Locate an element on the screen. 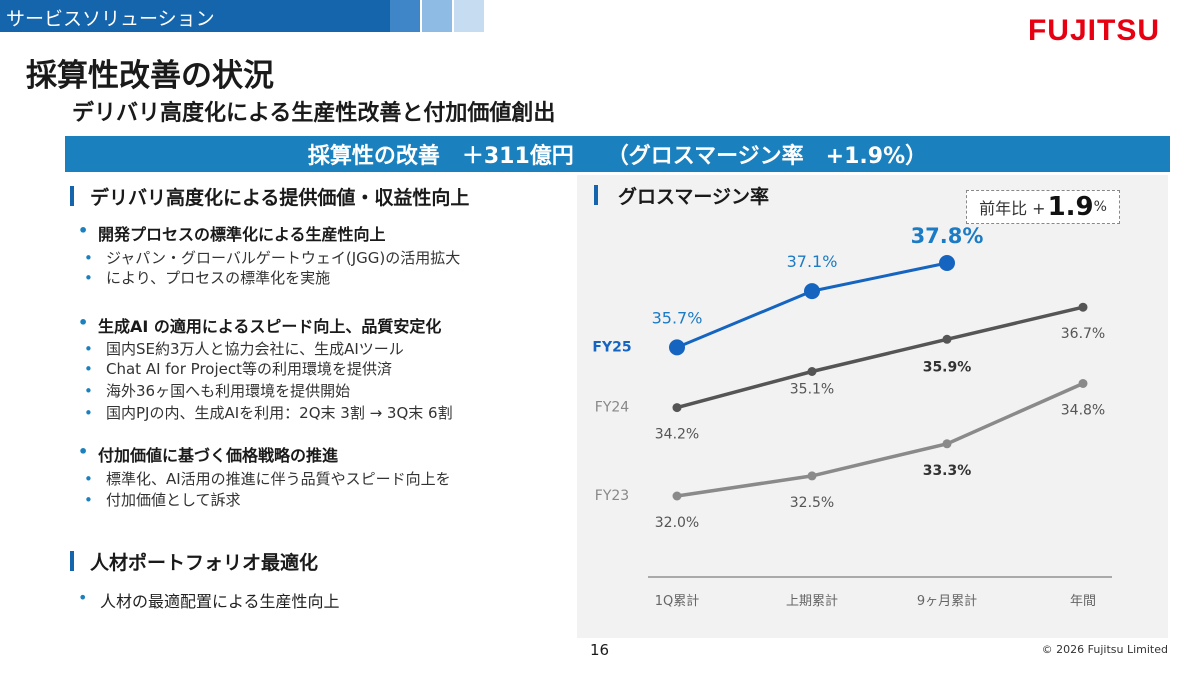 This screenshot has height=675, width=1200. section-bar: サービスソリューション is located at coordinates (195, 16).